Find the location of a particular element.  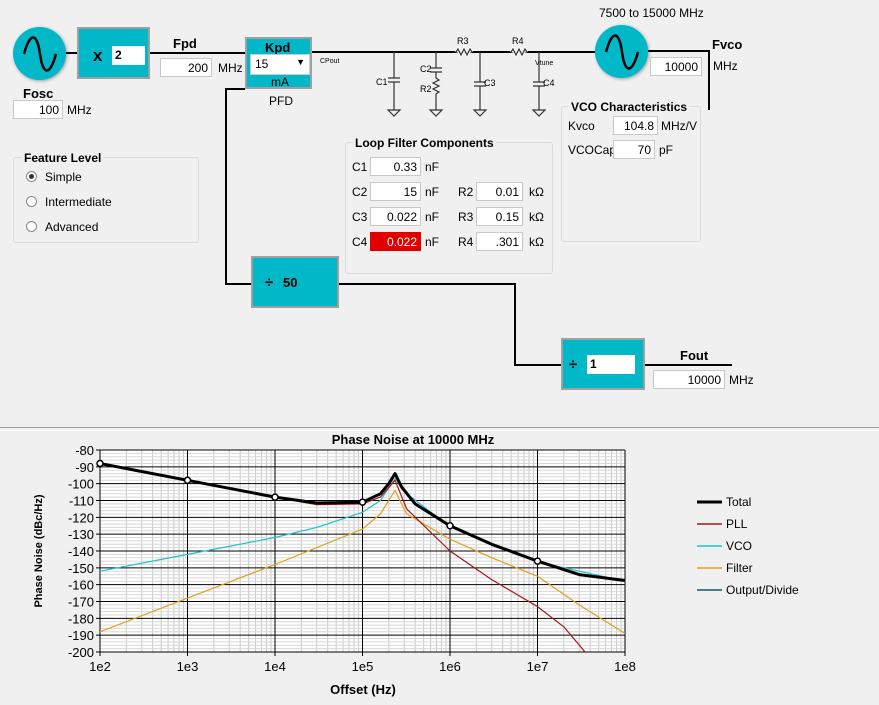

y-axis-label: Phase Noise (dBc/Hz) is located at coordinates (39, 550).